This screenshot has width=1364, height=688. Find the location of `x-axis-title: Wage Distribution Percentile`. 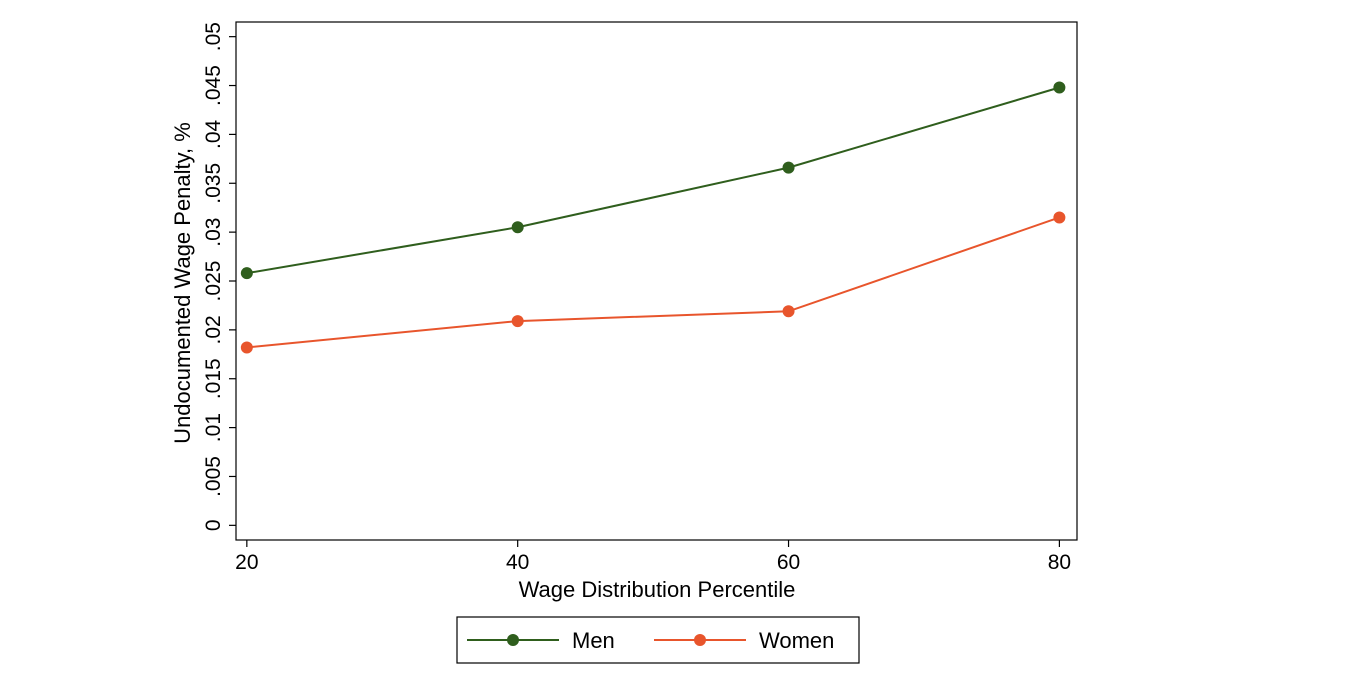

x-axis-title: Wage Distribution Percentile is located at coordinates (657, 589).